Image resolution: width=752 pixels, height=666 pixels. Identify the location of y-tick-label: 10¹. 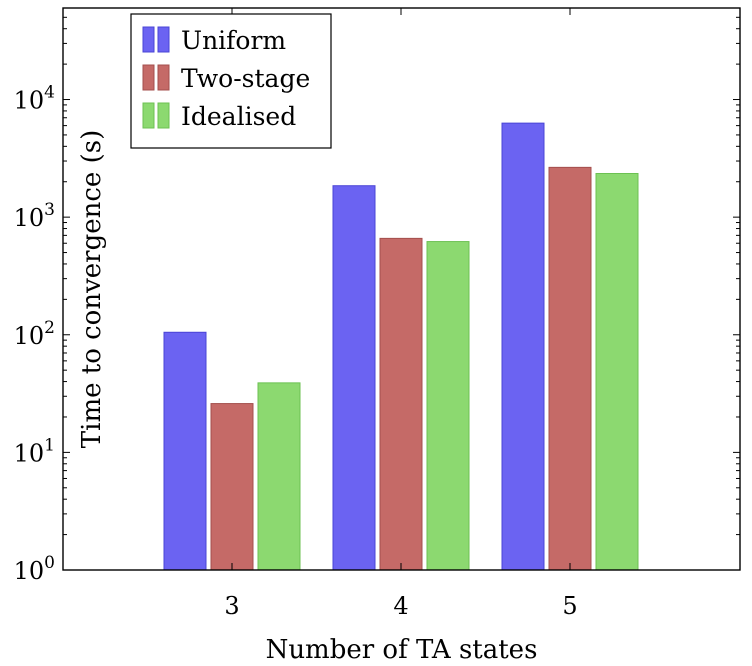
(34, 451).